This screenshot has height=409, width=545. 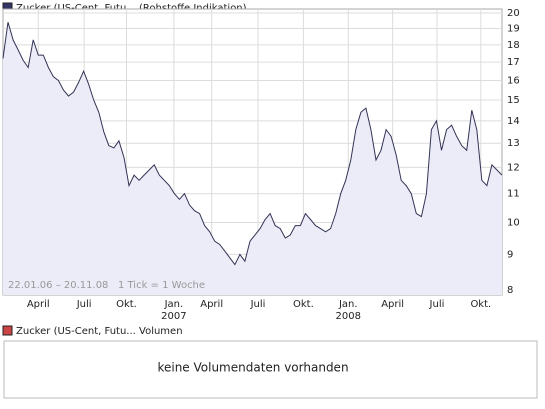 What do you see at coordinates (513, 45) in the screenshot?
I see `y-tick-label: 18` at bounding box center [513, 45].